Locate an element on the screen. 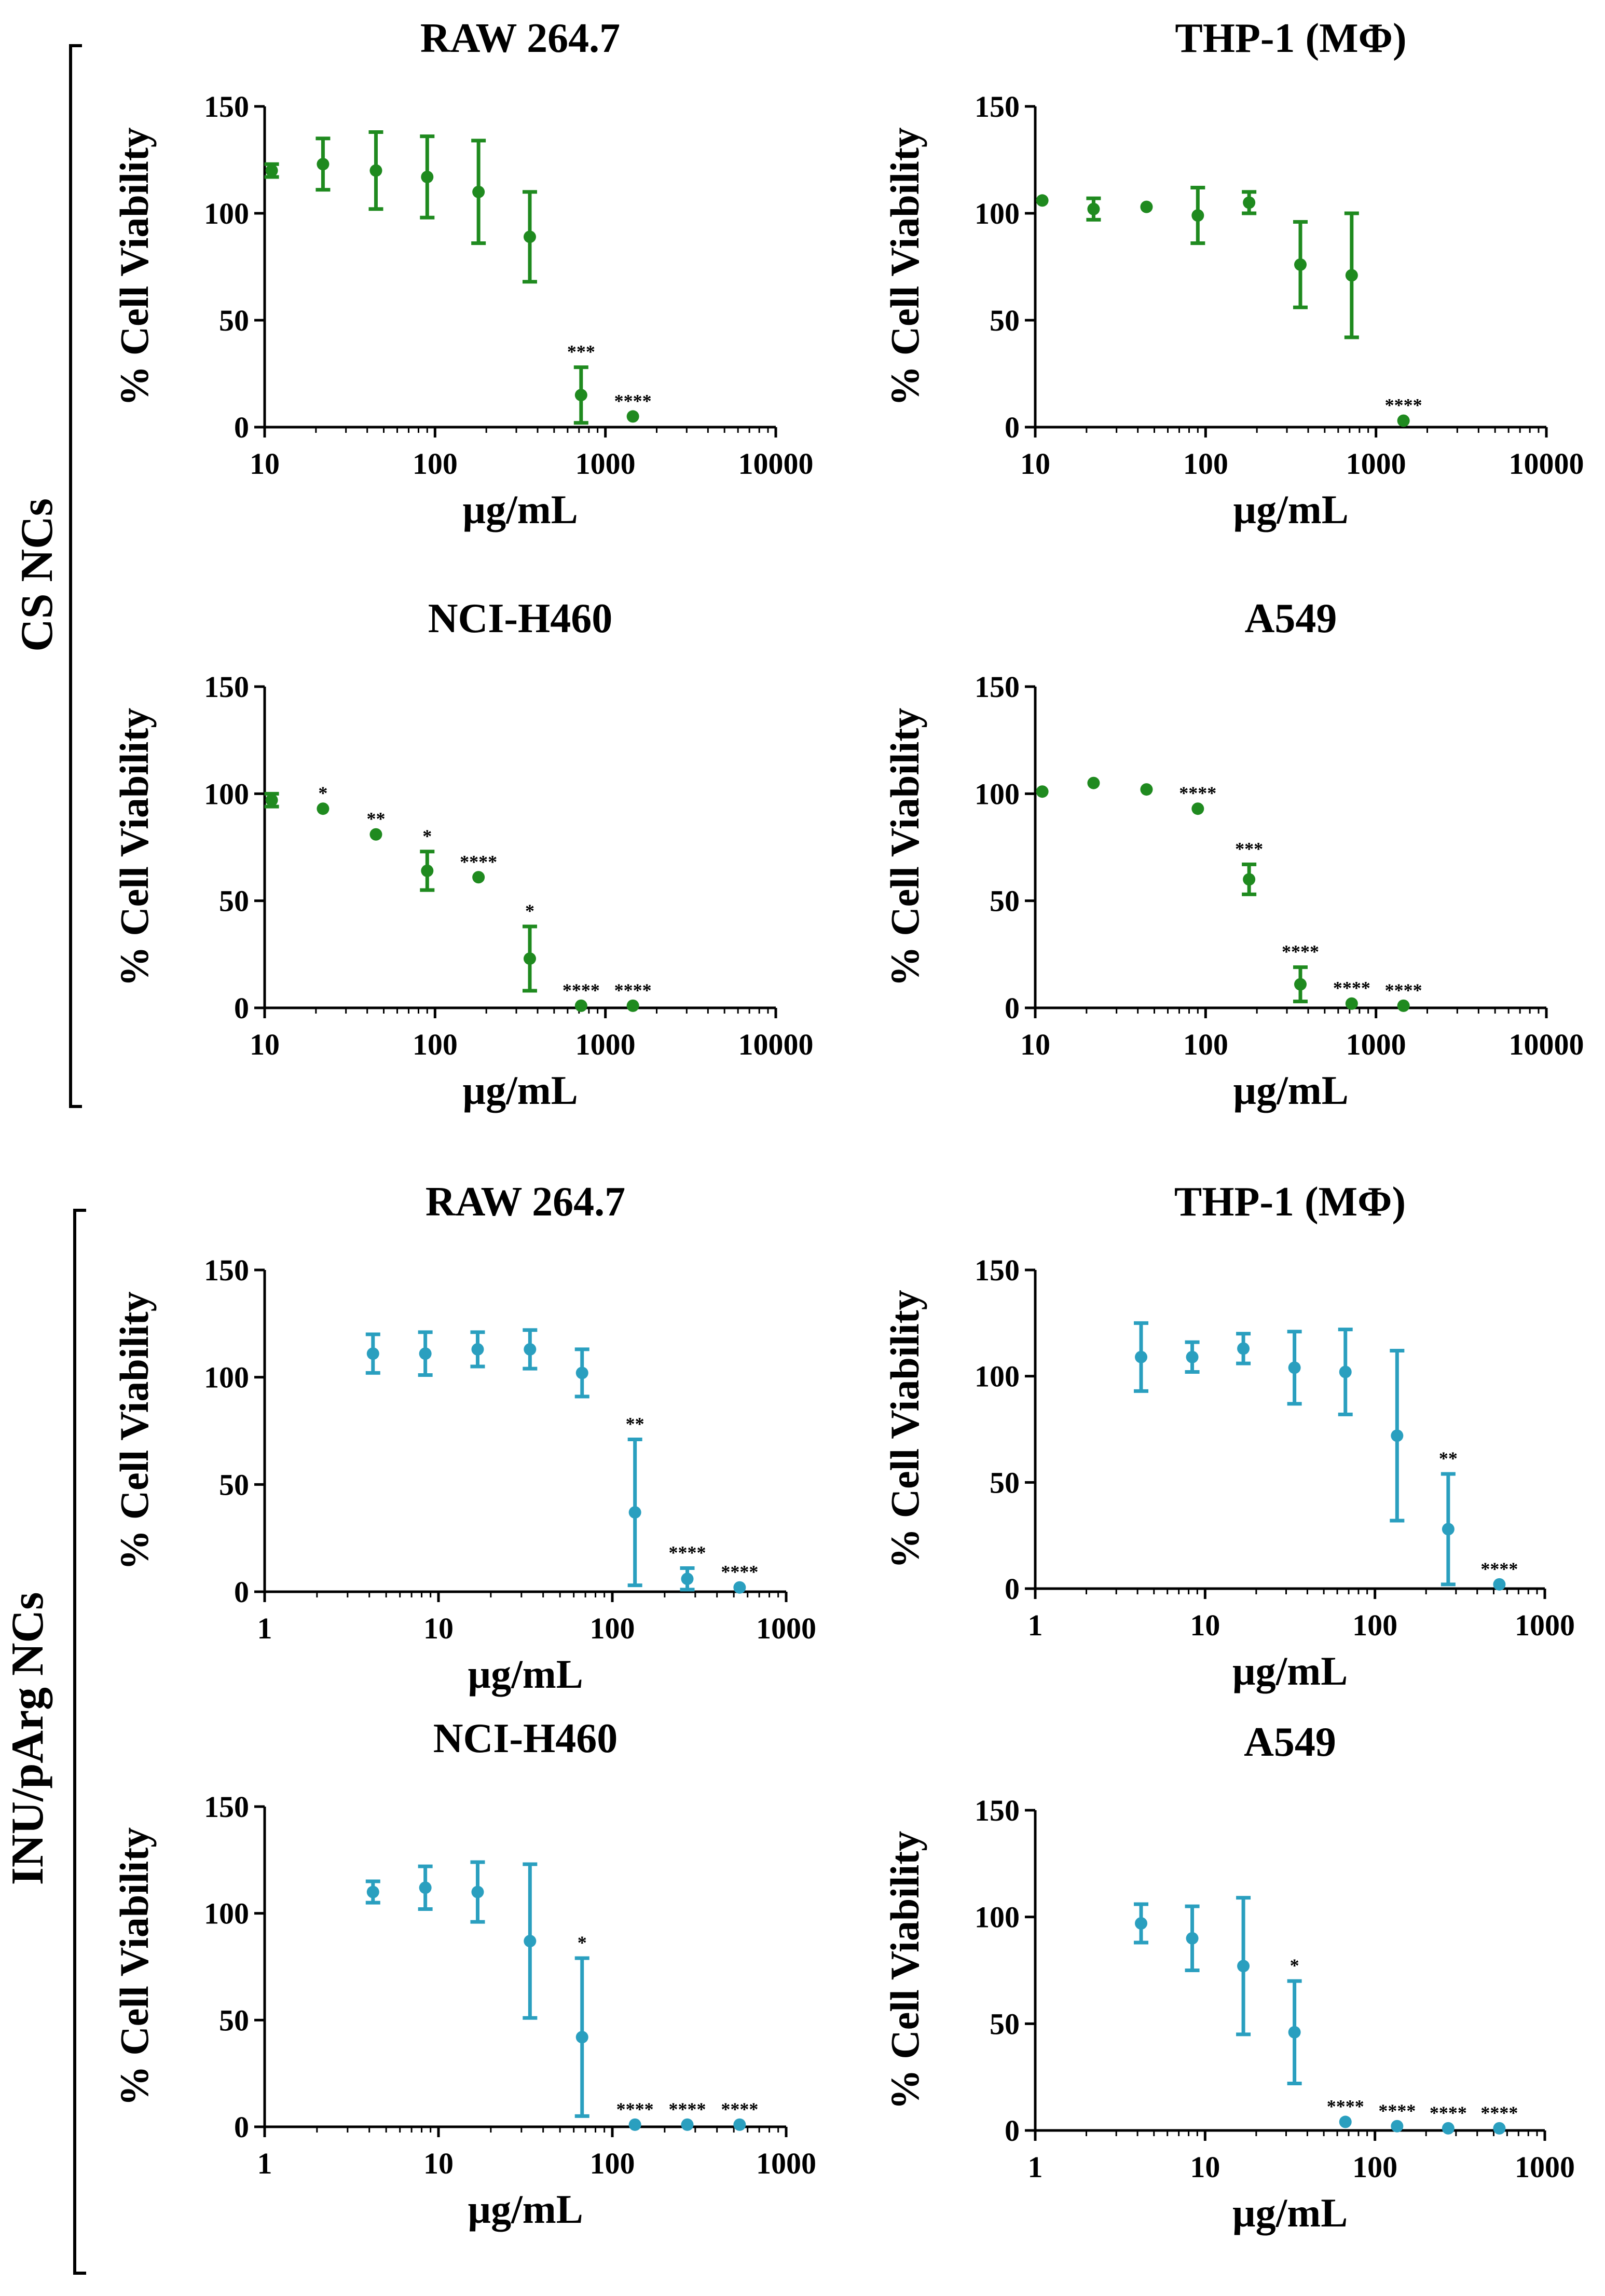 The width and height of the screenshot is (1605, 2296). group-label-cs: CS NCs is located at coordinates (37, 575).